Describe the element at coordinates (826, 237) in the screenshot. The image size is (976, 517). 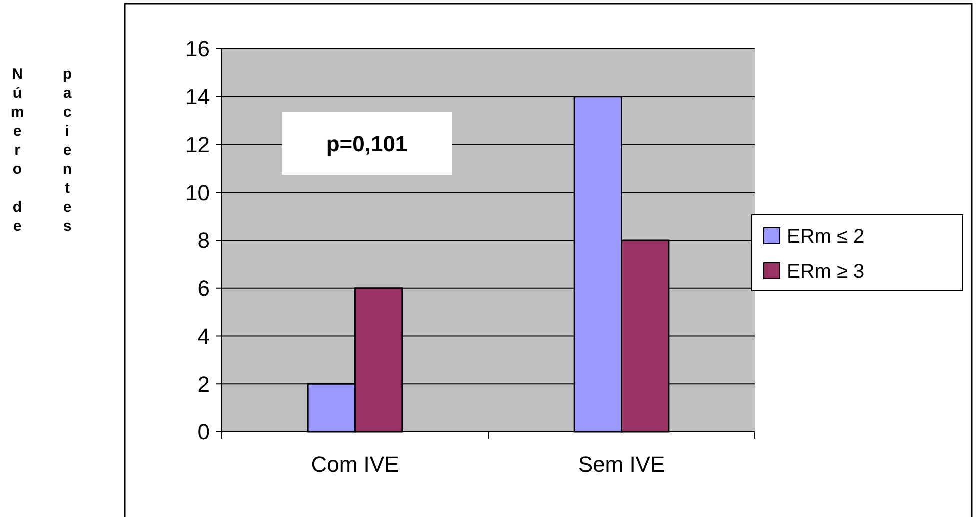
I see `legend-label: ERm ≤ 2` at that location.